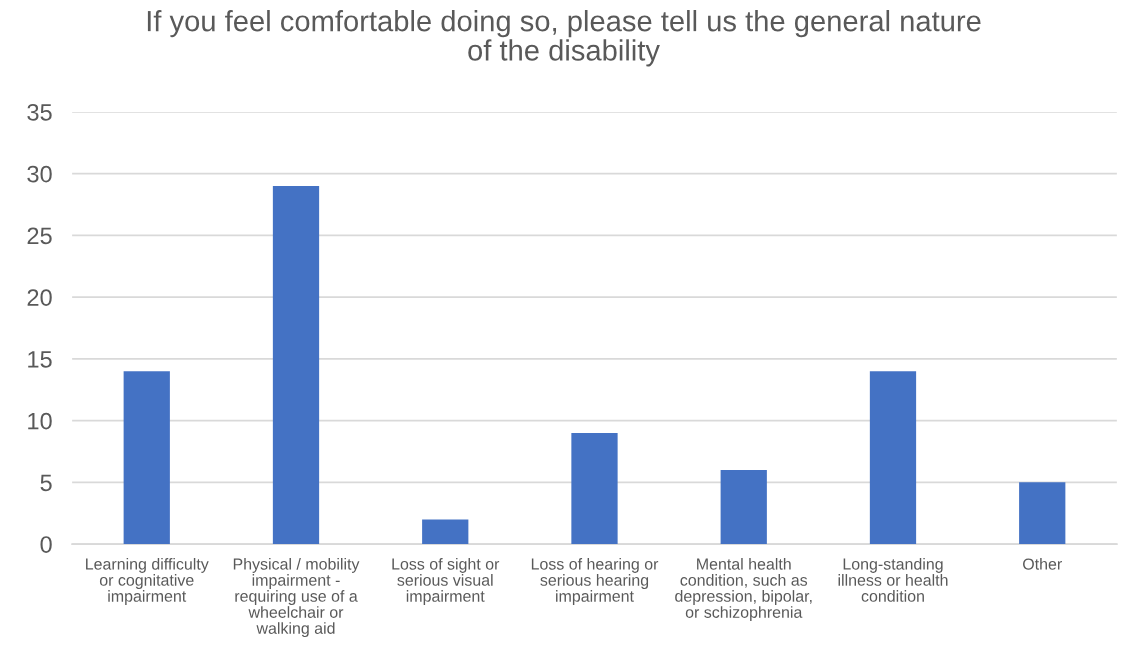 This screenshot has width=1127, height=666. Describe the element at coordinates (46, 483) in the screenshot. I see `y-tick-label: 5` at that location.